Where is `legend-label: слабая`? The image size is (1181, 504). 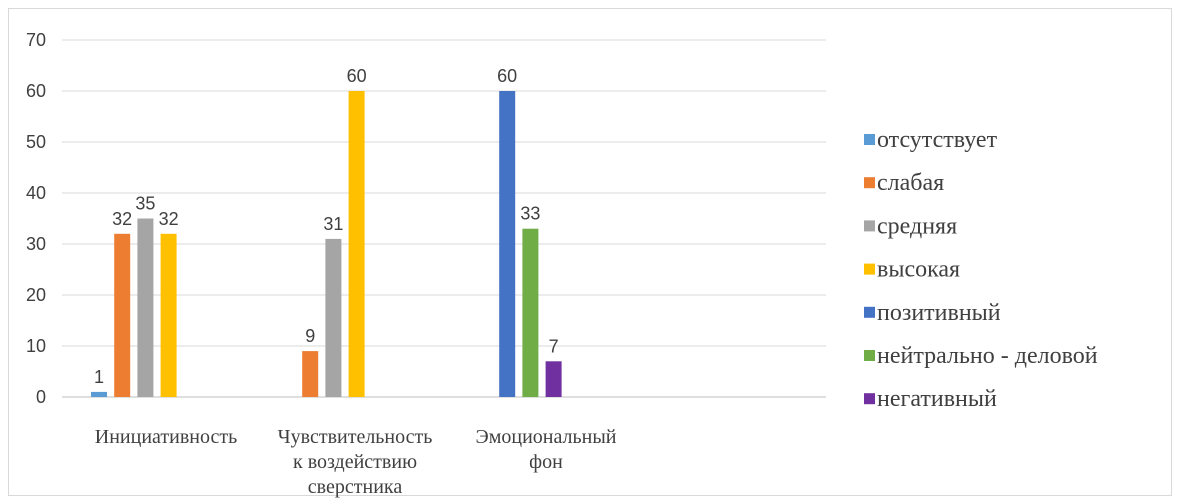
legend-label: слабая is located at coordinates (910, 183).